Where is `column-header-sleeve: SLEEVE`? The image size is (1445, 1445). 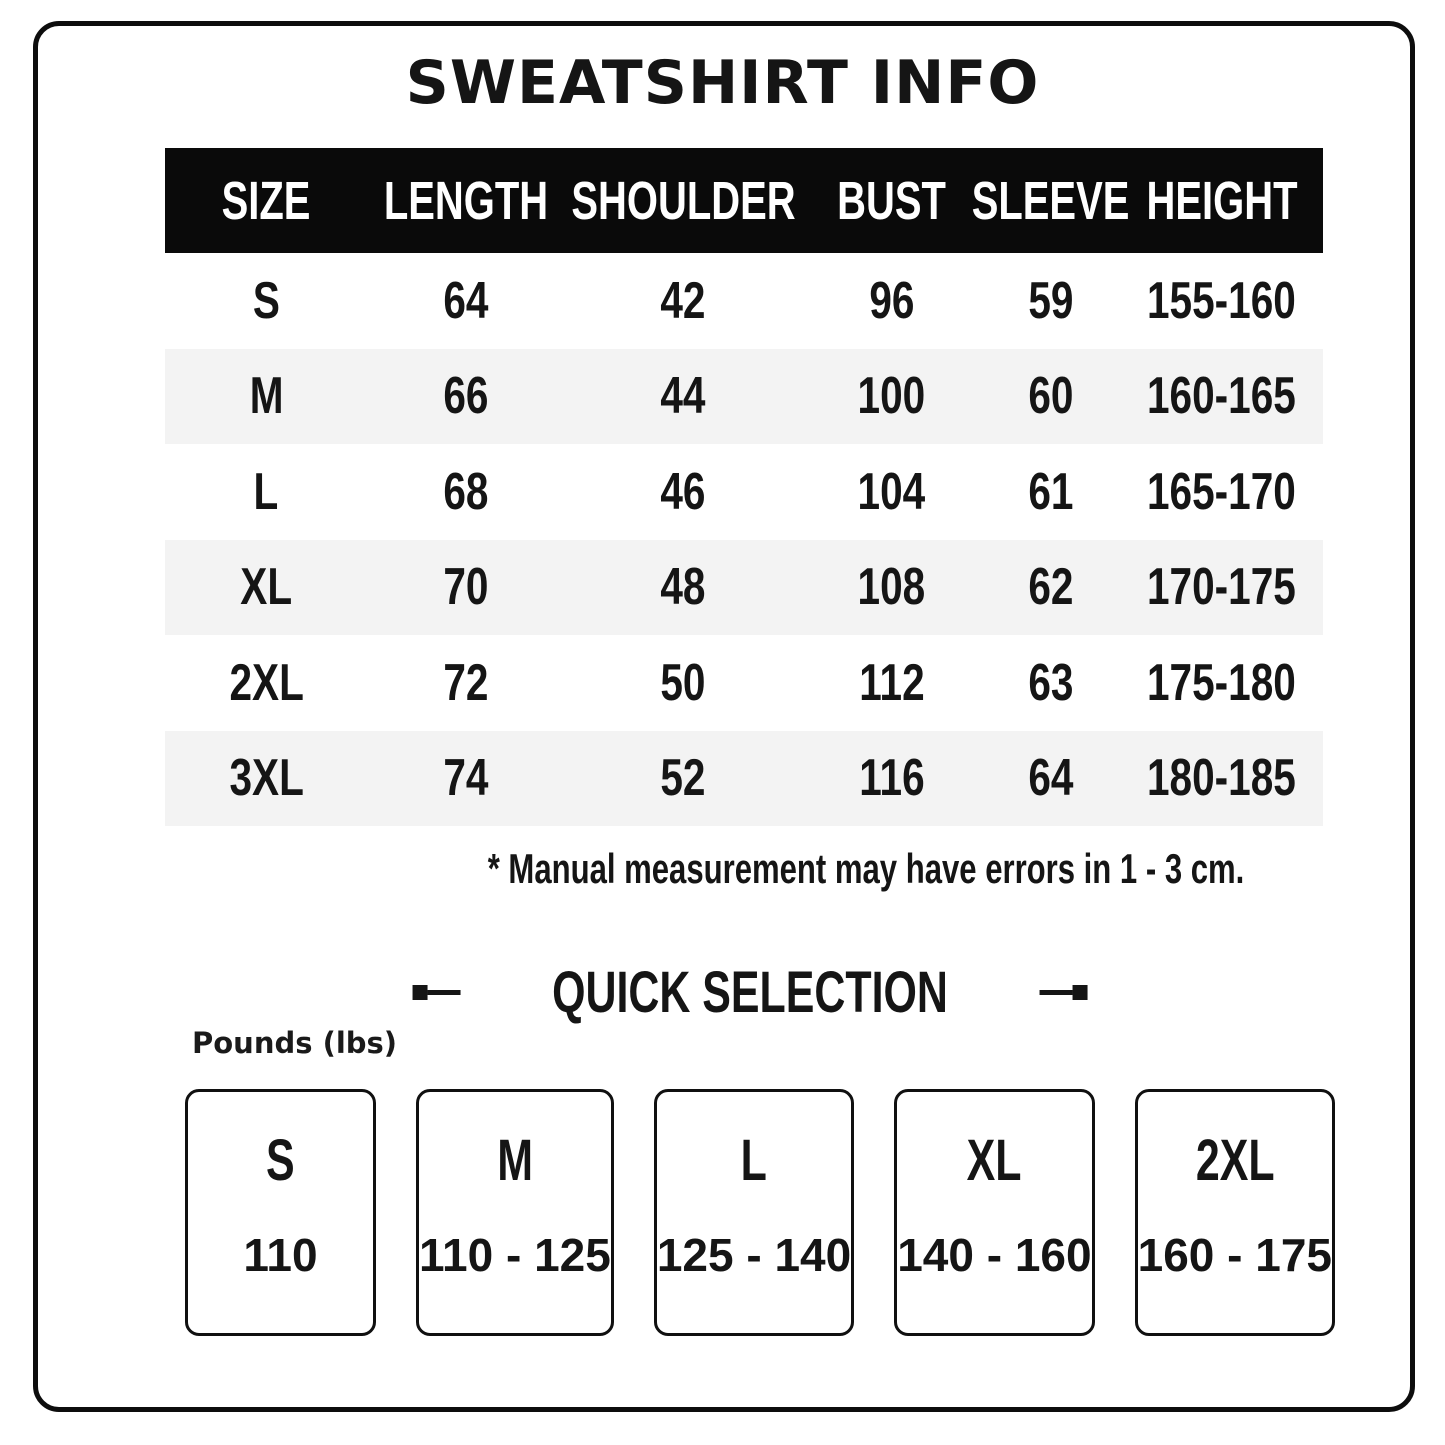 column-header-sleeve: SLEEVE is located at coordinates (1051, 200).